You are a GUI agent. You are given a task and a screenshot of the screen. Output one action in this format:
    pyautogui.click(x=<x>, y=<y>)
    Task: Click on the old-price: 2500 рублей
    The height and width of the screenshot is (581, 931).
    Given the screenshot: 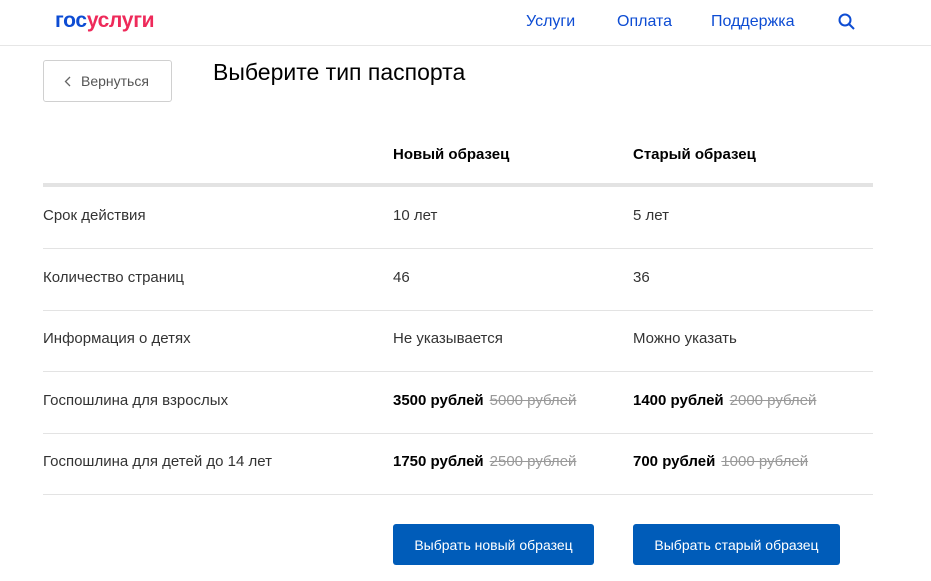 What is the action you would take?
    pyautogui.click(x=533, y=461)
    